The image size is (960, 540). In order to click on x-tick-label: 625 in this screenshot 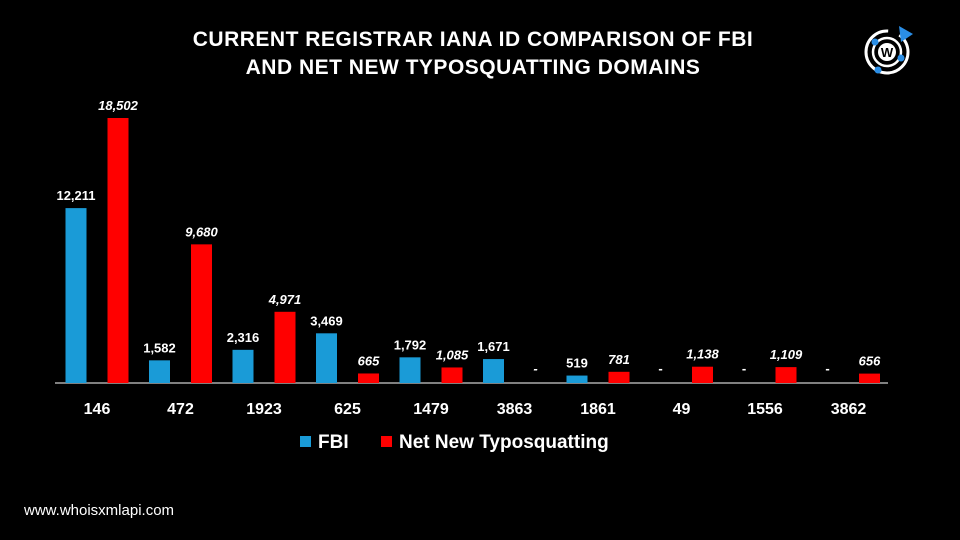, I will do `click(347, 409)`.